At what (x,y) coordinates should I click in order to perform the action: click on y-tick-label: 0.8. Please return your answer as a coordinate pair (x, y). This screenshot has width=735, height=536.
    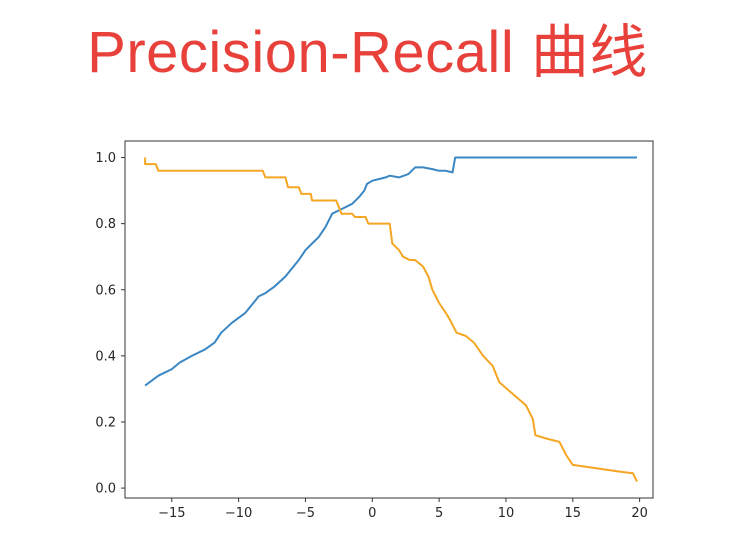
    Looking at the image, I should click on (105, 224).